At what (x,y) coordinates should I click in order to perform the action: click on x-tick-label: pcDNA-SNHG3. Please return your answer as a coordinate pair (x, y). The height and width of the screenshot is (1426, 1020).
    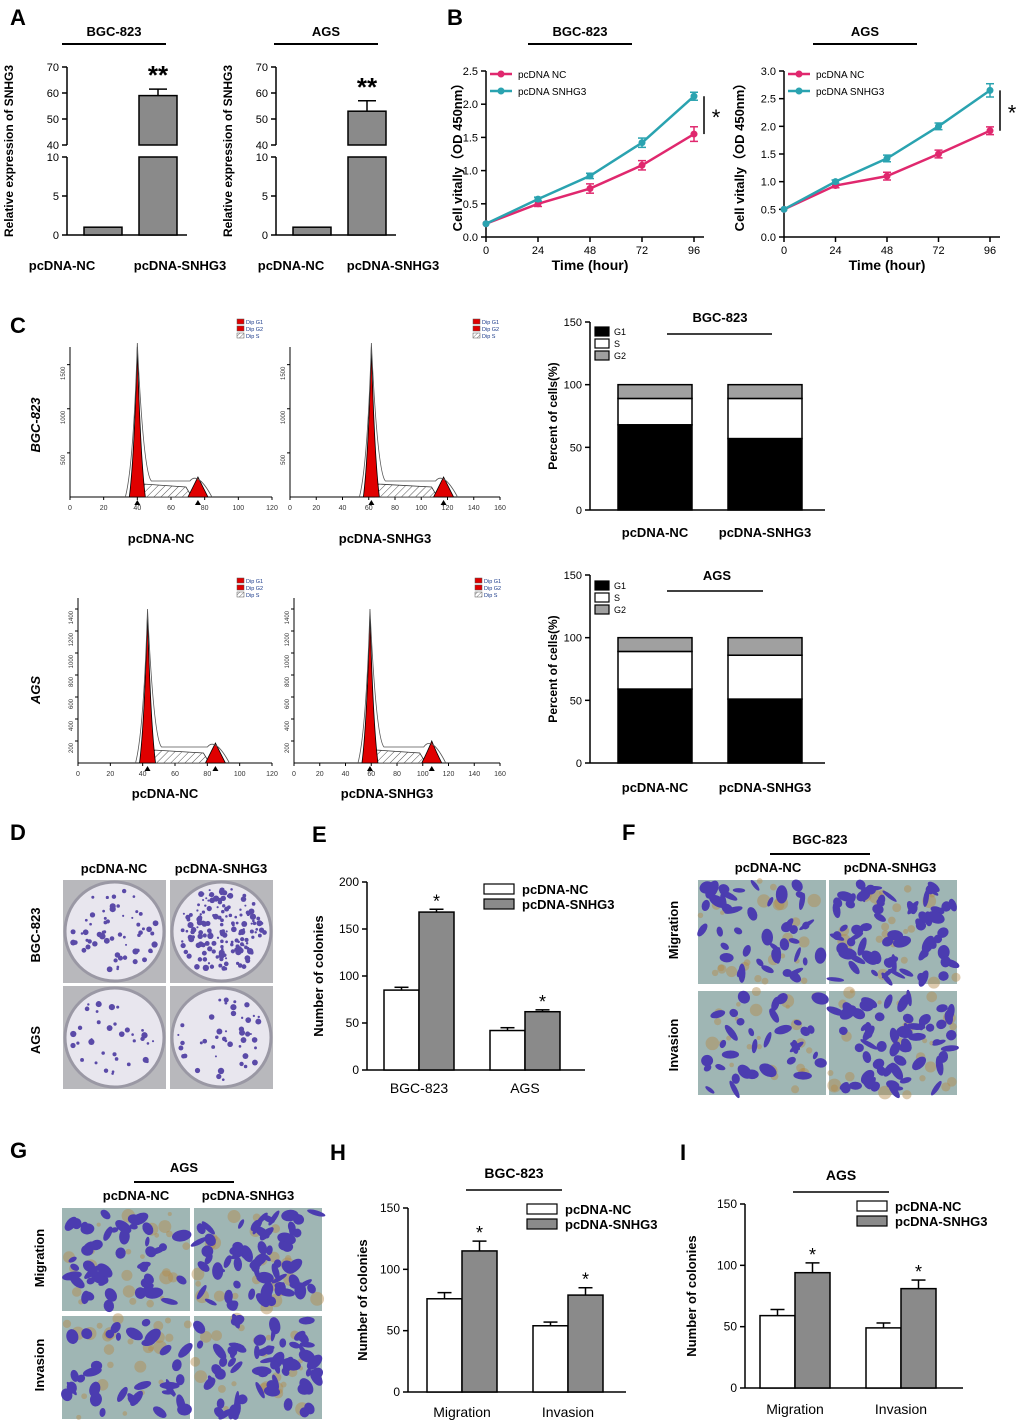
    Looking at the image, I should click on (765, 787).